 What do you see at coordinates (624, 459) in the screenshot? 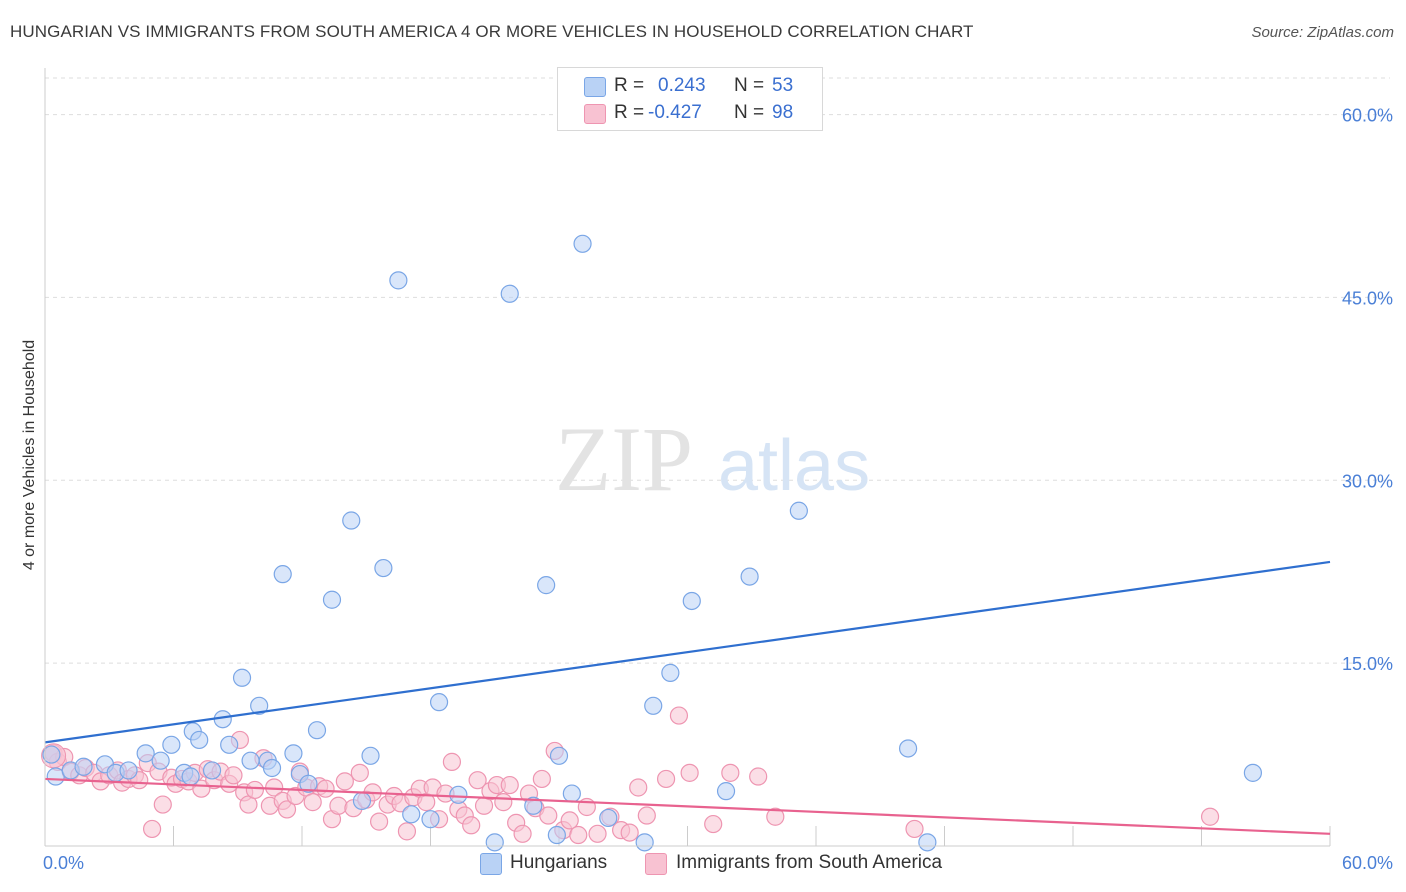
I see `watermark-zip: ZIP` at bounding box center [624, 459].